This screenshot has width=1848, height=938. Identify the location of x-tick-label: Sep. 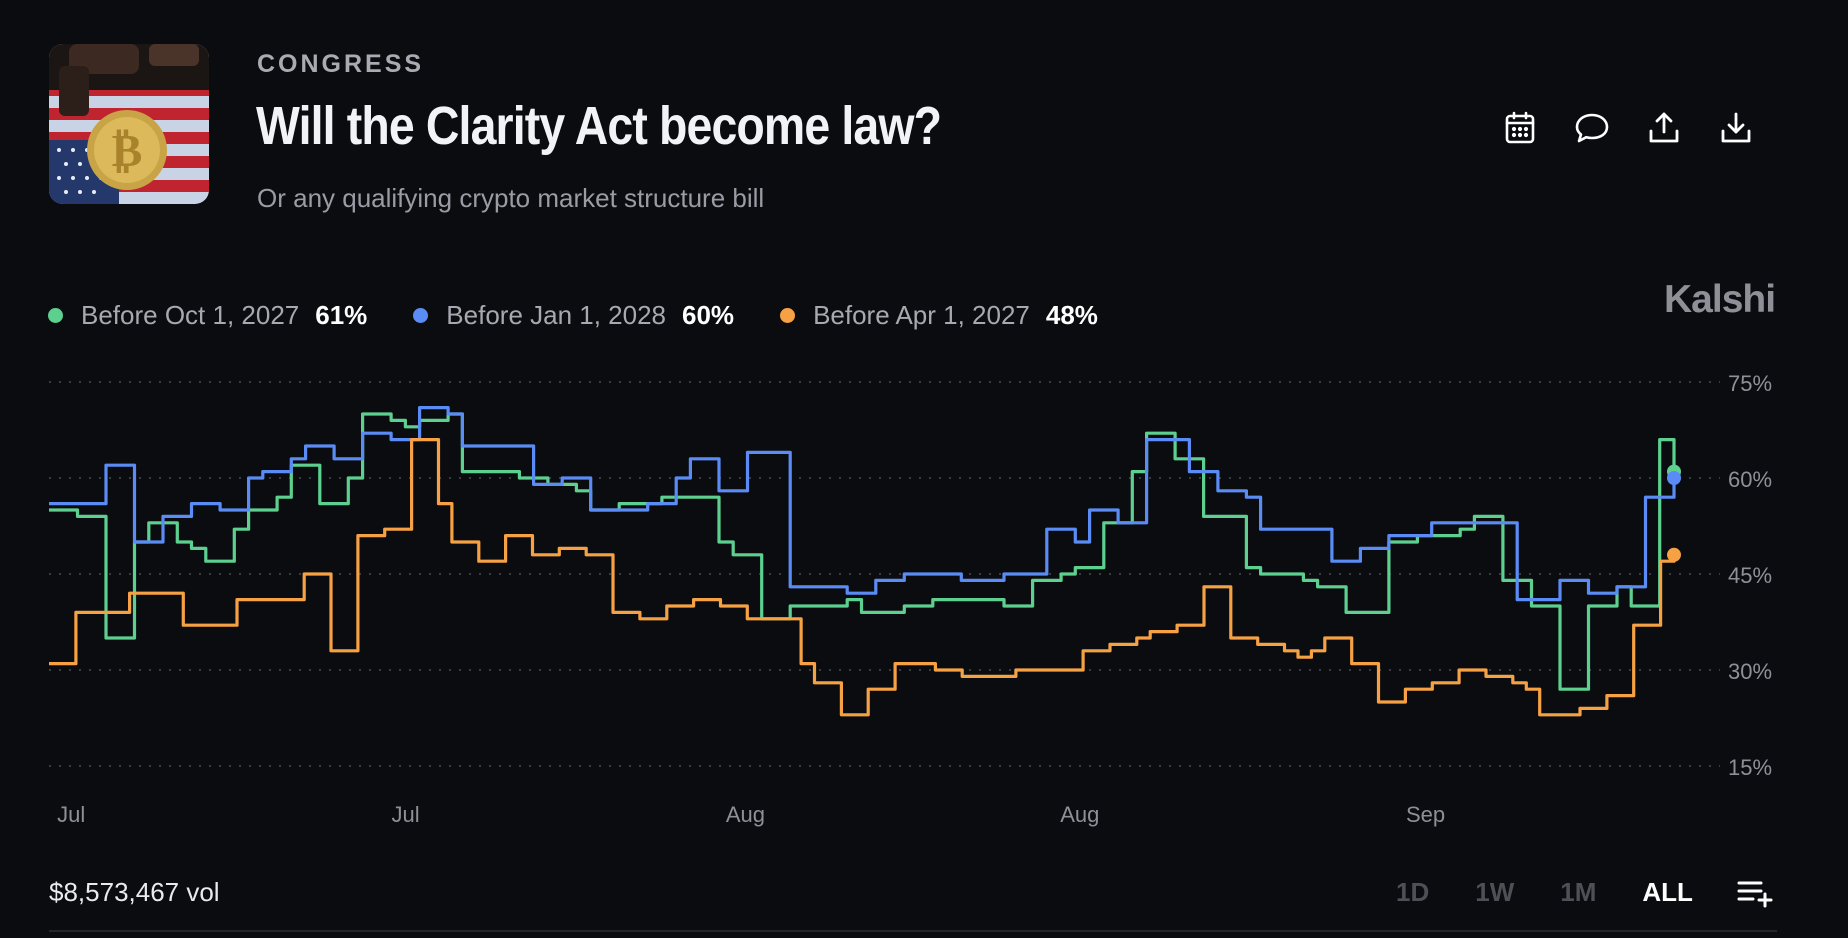
(1425, 814).